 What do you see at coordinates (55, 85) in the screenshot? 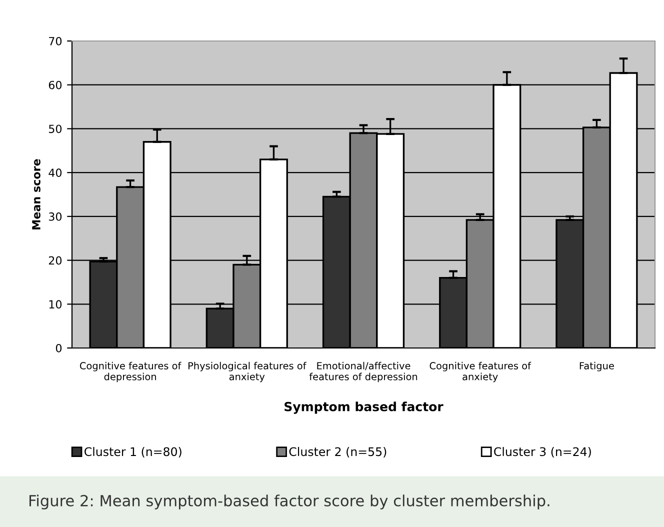
I see `y-tick-label: 60` at bounding box center [55, 85].